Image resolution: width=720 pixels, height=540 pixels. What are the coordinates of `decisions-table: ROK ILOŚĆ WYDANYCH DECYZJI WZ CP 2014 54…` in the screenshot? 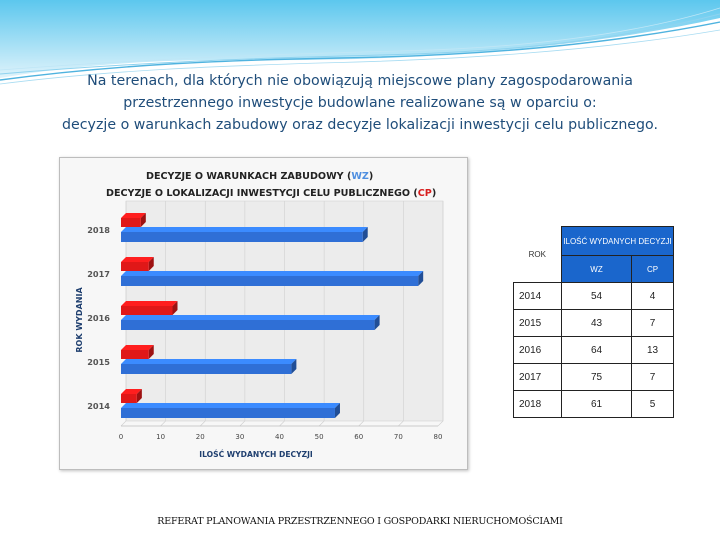 It's located at (593, 322).